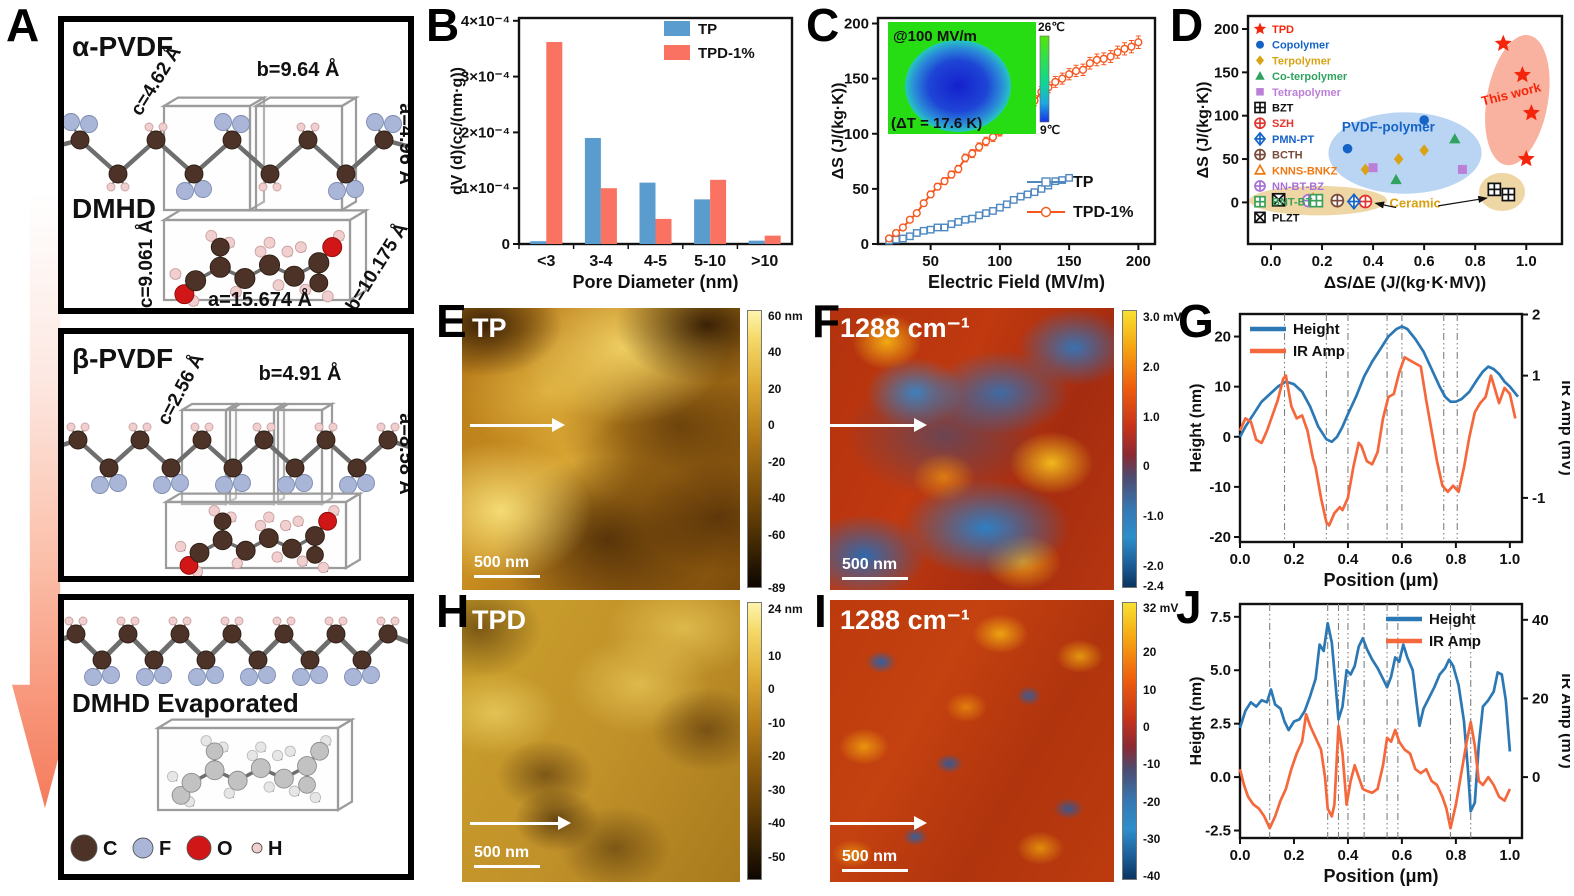 This screenshot has width=1574, height=896. I want to click on panel-letter-h: H, so click(453, 611).